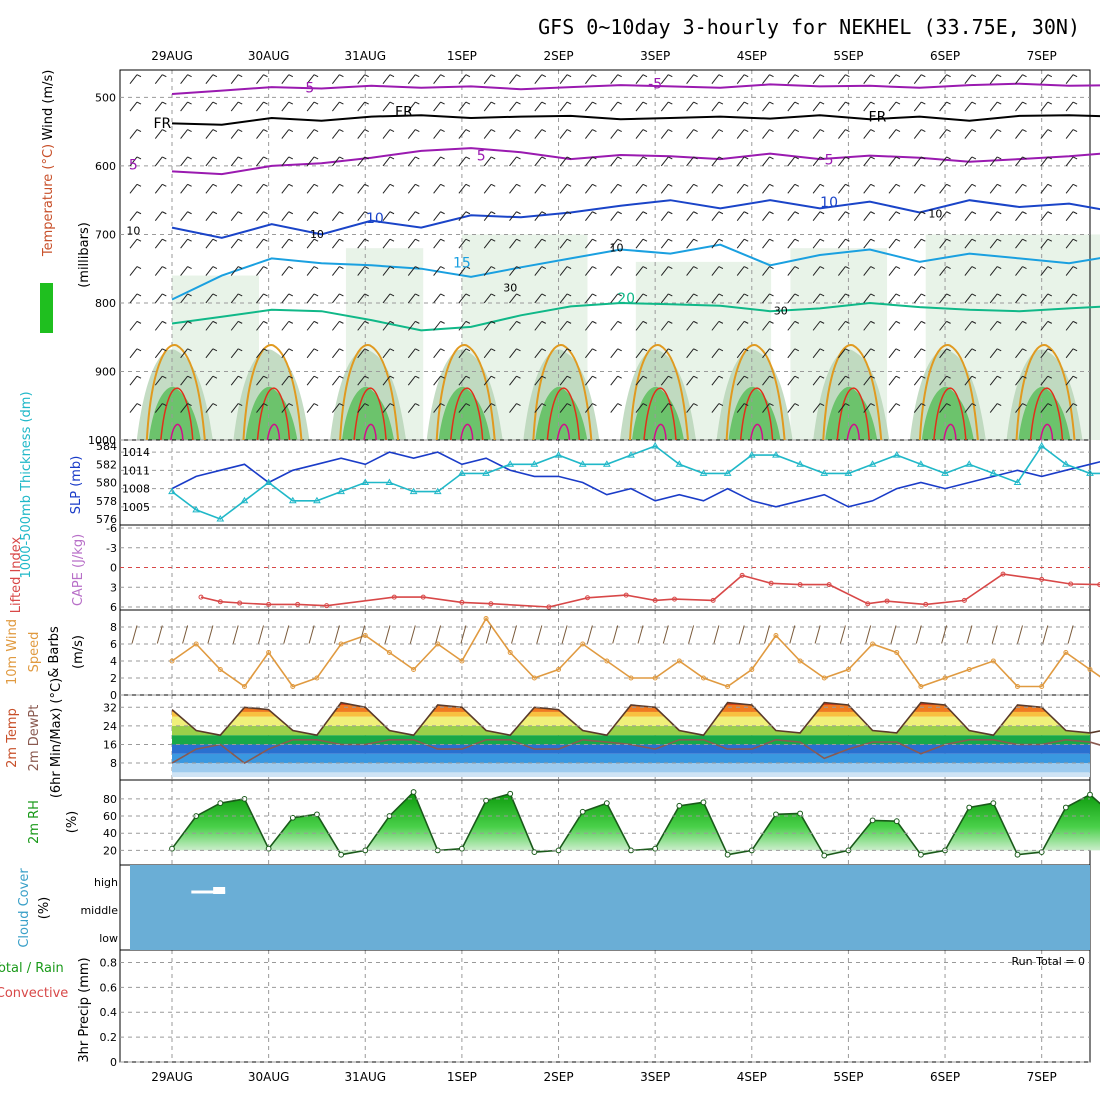 This screenshot has width=1100, height=1100. Describe the element at coordinates (110, 744) in the screenshot. I see `tick-temp: 16` at that location.